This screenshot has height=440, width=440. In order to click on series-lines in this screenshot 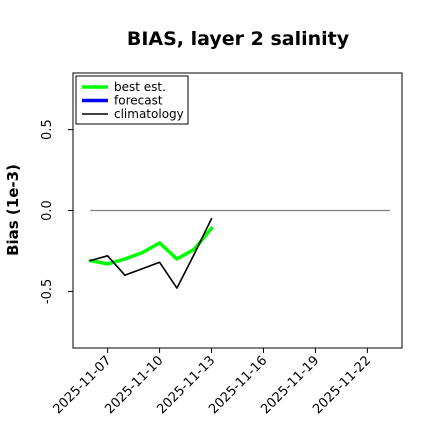, I will do `click(151, 253)`.